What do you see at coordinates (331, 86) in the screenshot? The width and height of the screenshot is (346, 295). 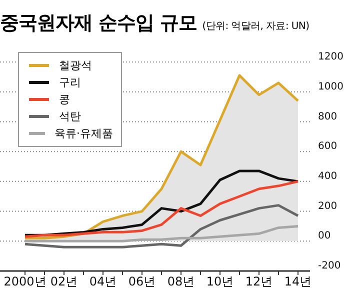 I see `y-tick-label: 1000` at bounding box center [331, 86].